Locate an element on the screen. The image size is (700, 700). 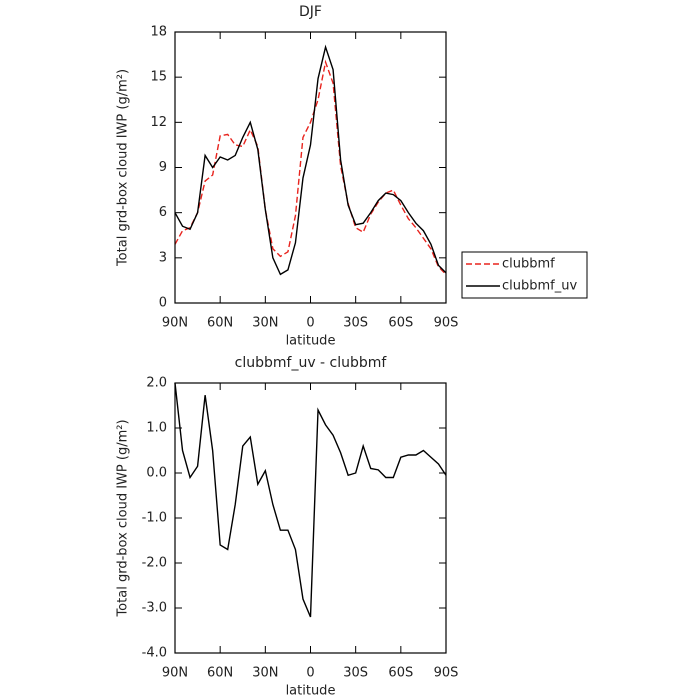
y-tick-label: -1.0 is located at coordinates (154, 518).